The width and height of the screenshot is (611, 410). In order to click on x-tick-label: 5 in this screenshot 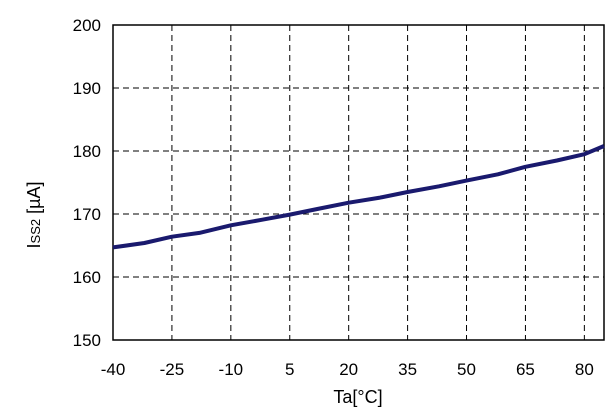, I will do `click(289, 369)`.